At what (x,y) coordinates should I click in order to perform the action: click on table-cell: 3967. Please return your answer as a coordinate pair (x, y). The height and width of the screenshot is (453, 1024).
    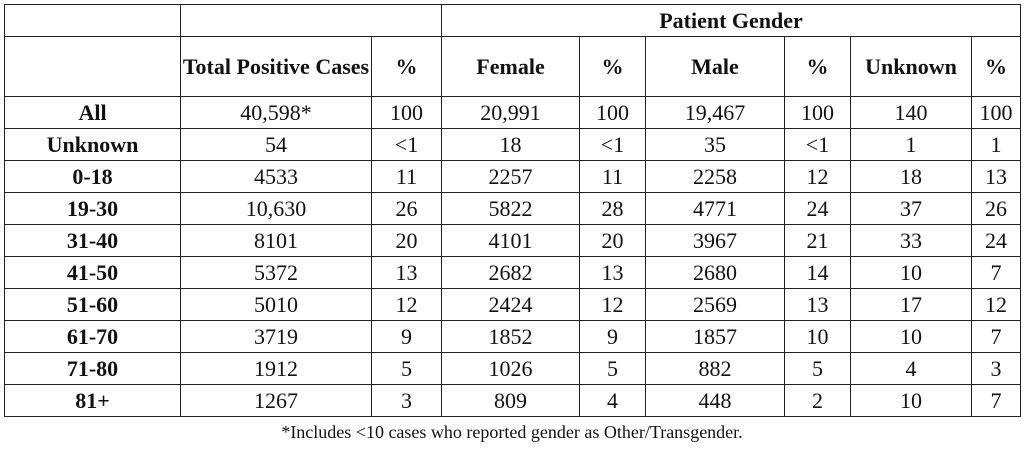
    Looking at the image, I should click on (715, 240).